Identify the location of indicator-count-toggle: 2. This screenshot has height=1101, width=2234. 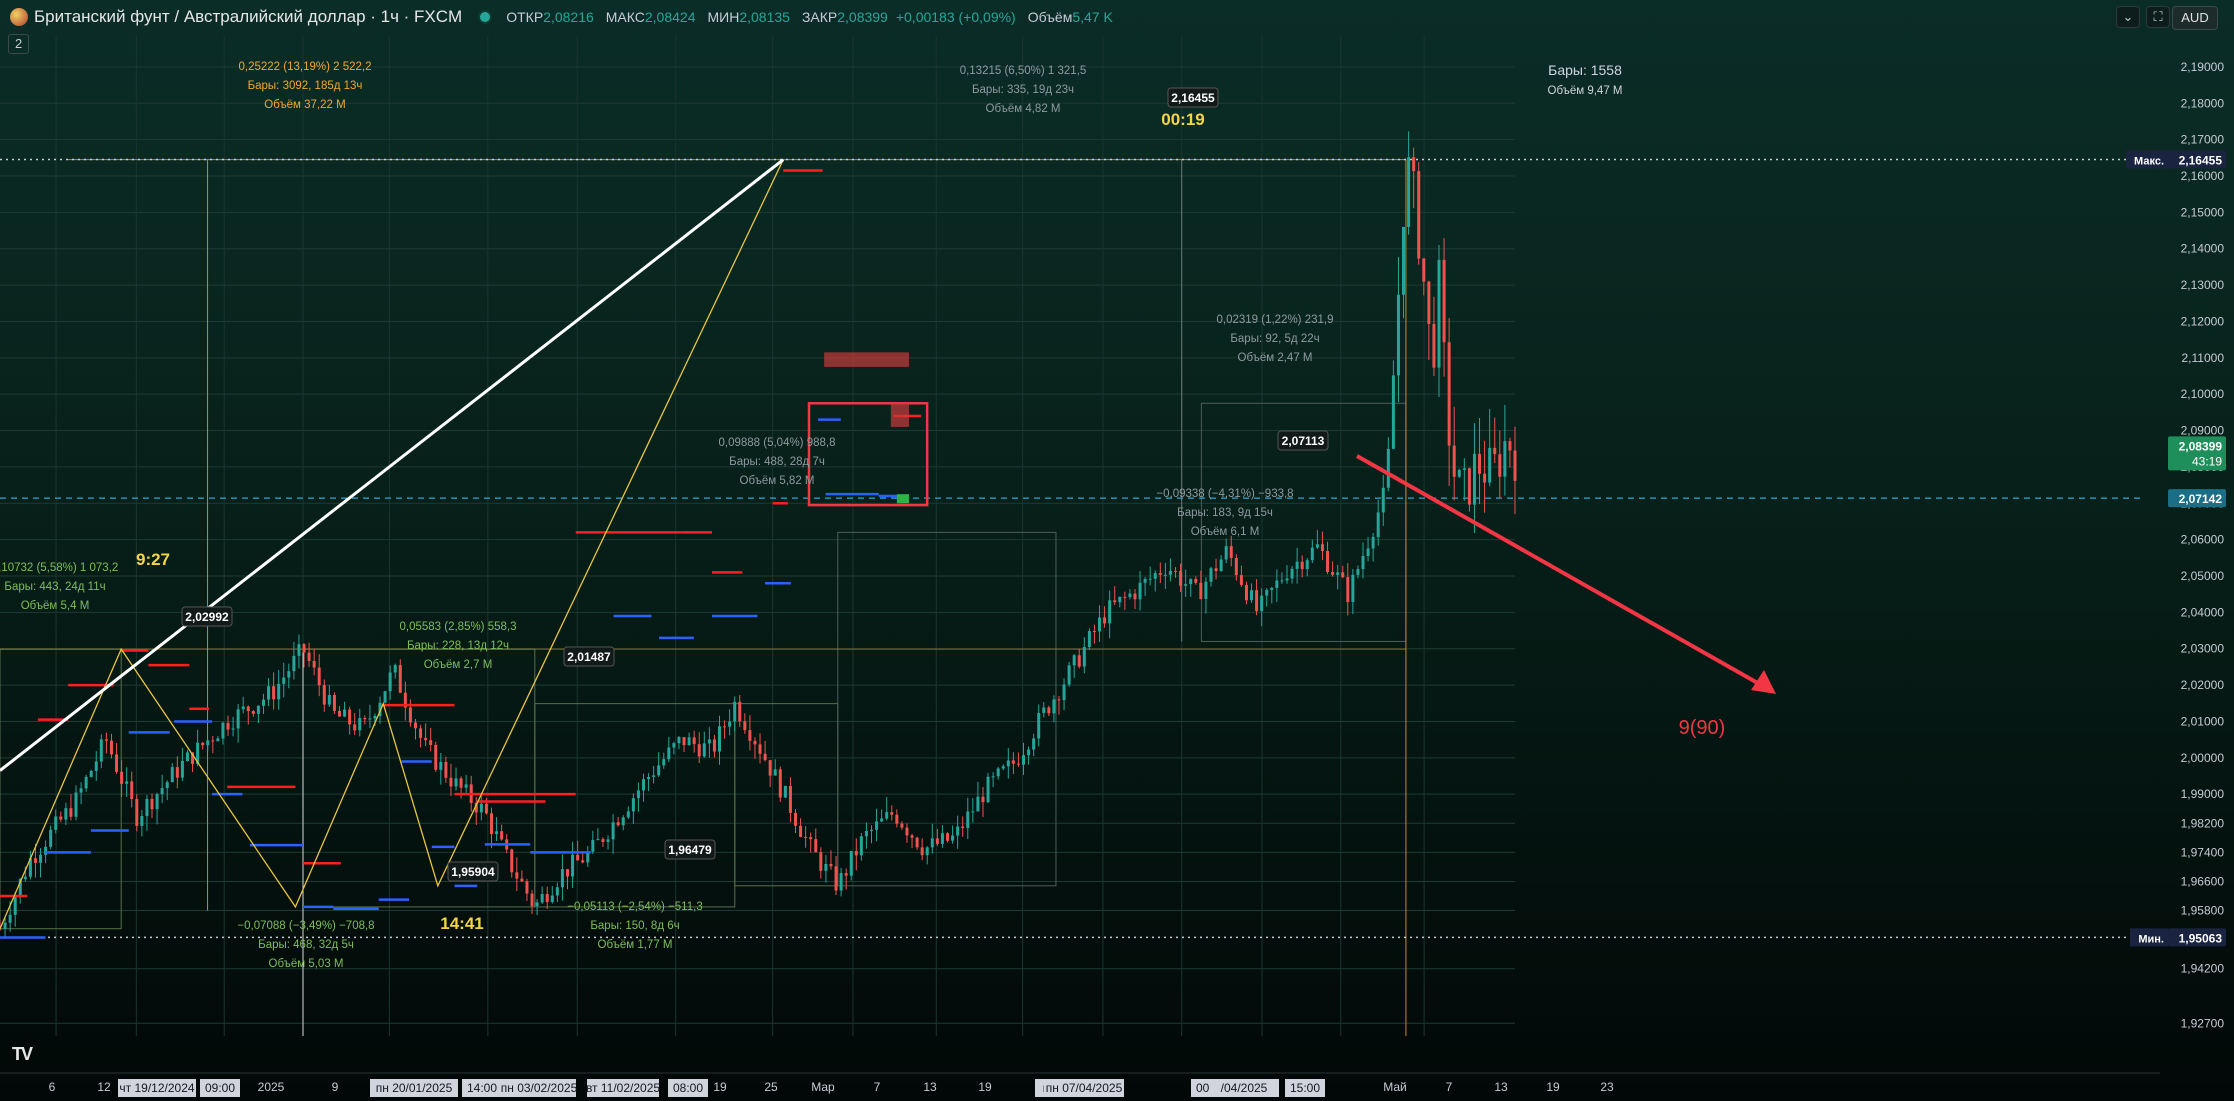
(19, 44).